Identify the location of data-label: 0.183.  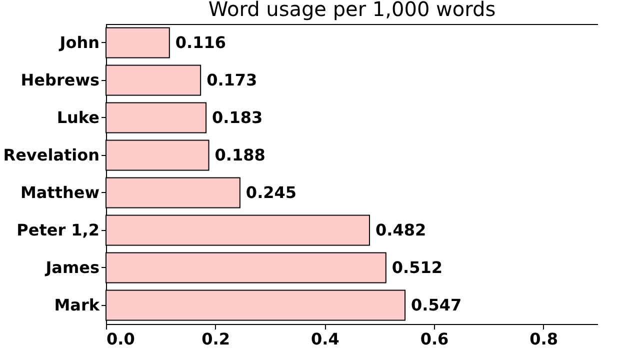
(237, 117).